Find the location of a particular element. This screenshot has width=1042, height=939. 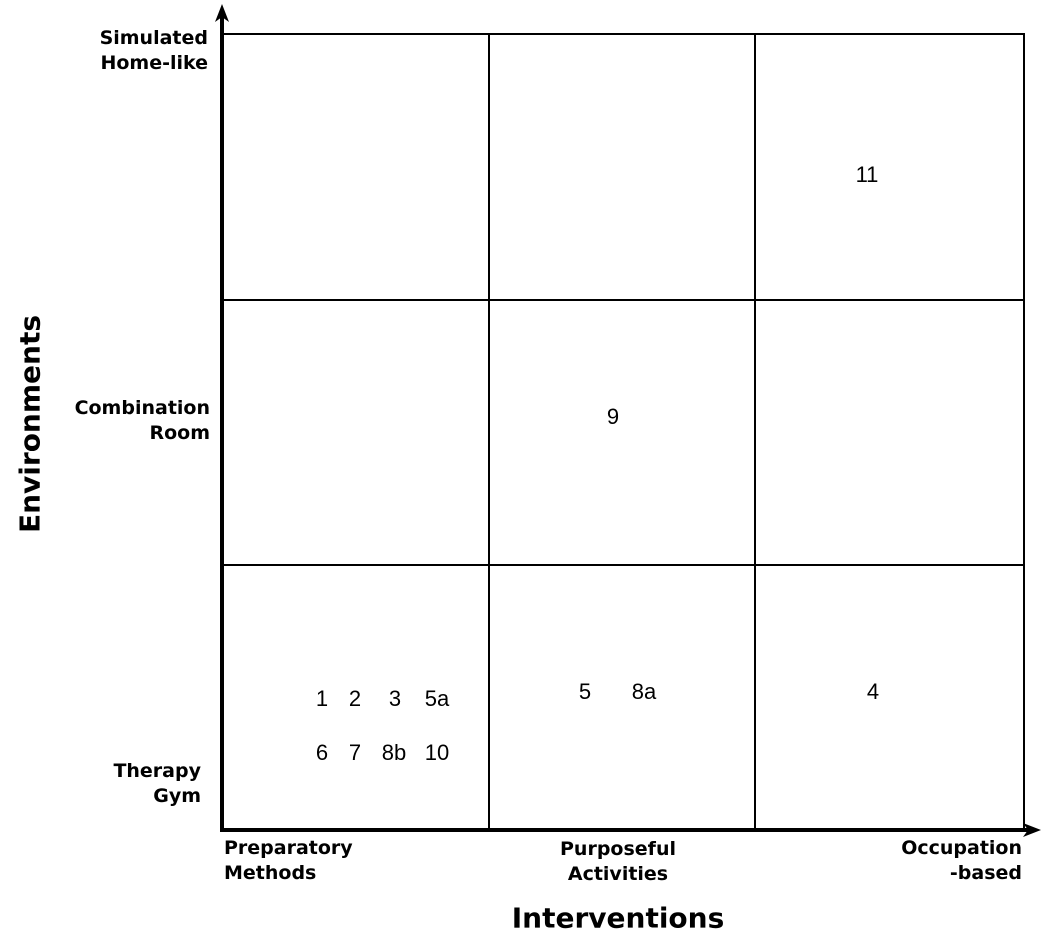

x-label-preparatory-methods: Preparatory Methods is located at coordinates (288, 860).